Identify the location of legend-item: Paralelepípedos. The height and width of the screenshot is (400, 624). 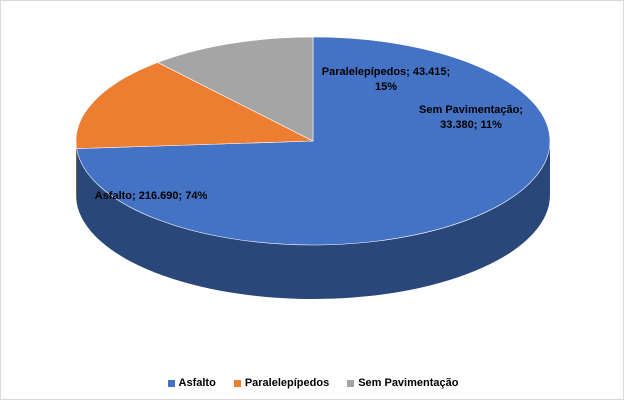
(281, 383).